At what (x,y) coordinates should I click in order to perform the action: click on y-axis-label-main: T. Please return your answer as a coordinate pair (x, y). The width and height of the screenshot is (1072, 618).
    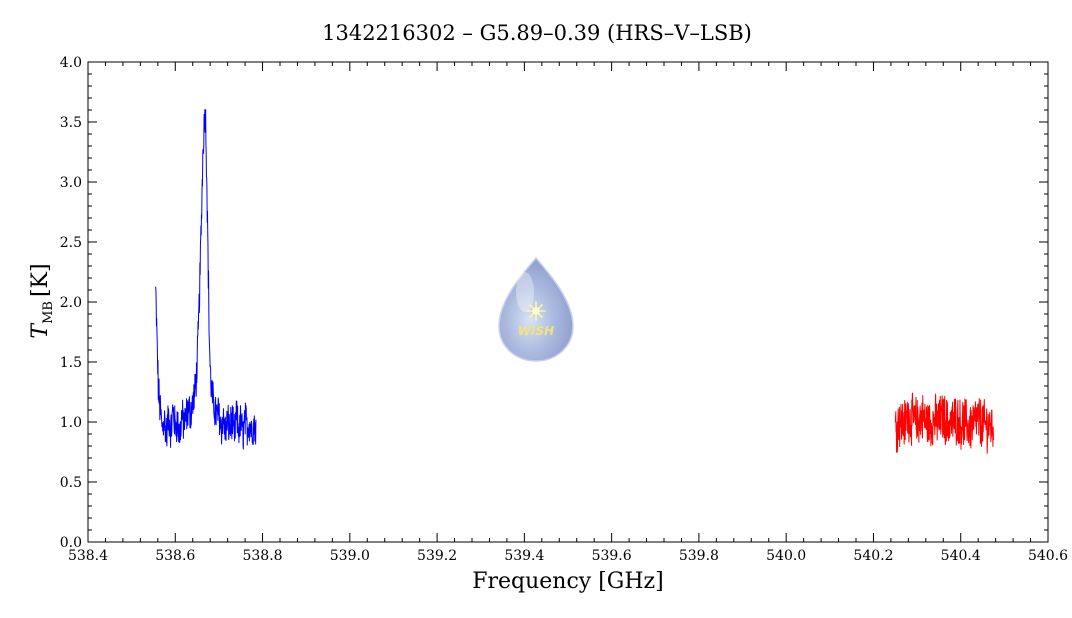
    Looking at the image, I should click on (40, 330).